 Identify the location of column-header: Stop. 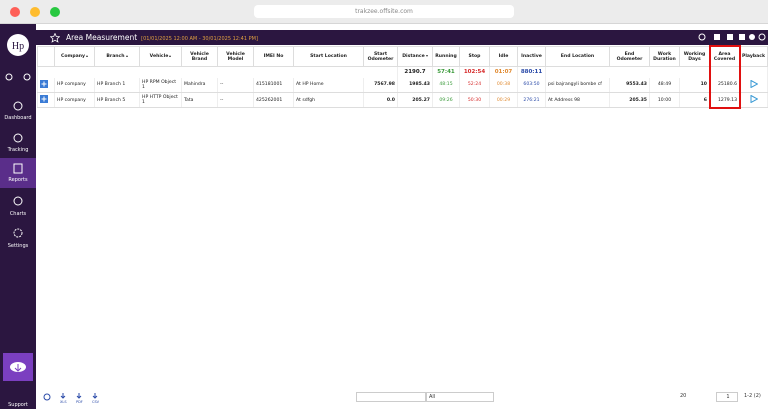
(474, 56).